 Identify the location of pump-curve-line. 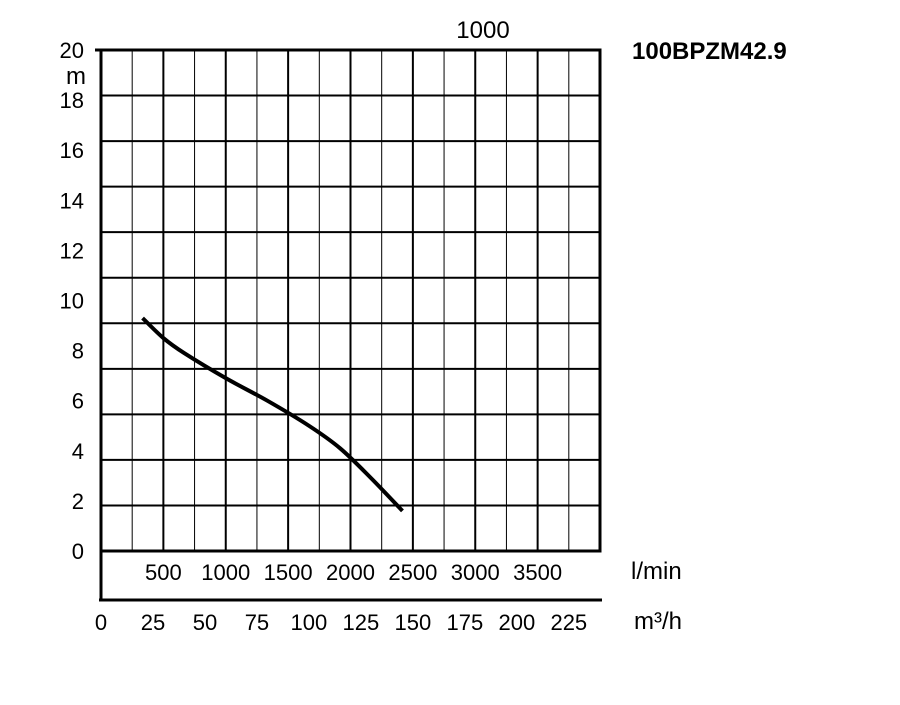
(272, 414).